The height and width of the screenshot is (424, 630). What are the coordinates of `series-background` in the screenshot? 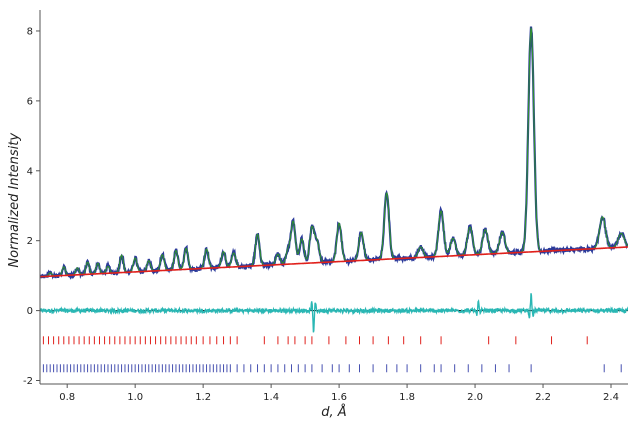 It's located at (334, 262).